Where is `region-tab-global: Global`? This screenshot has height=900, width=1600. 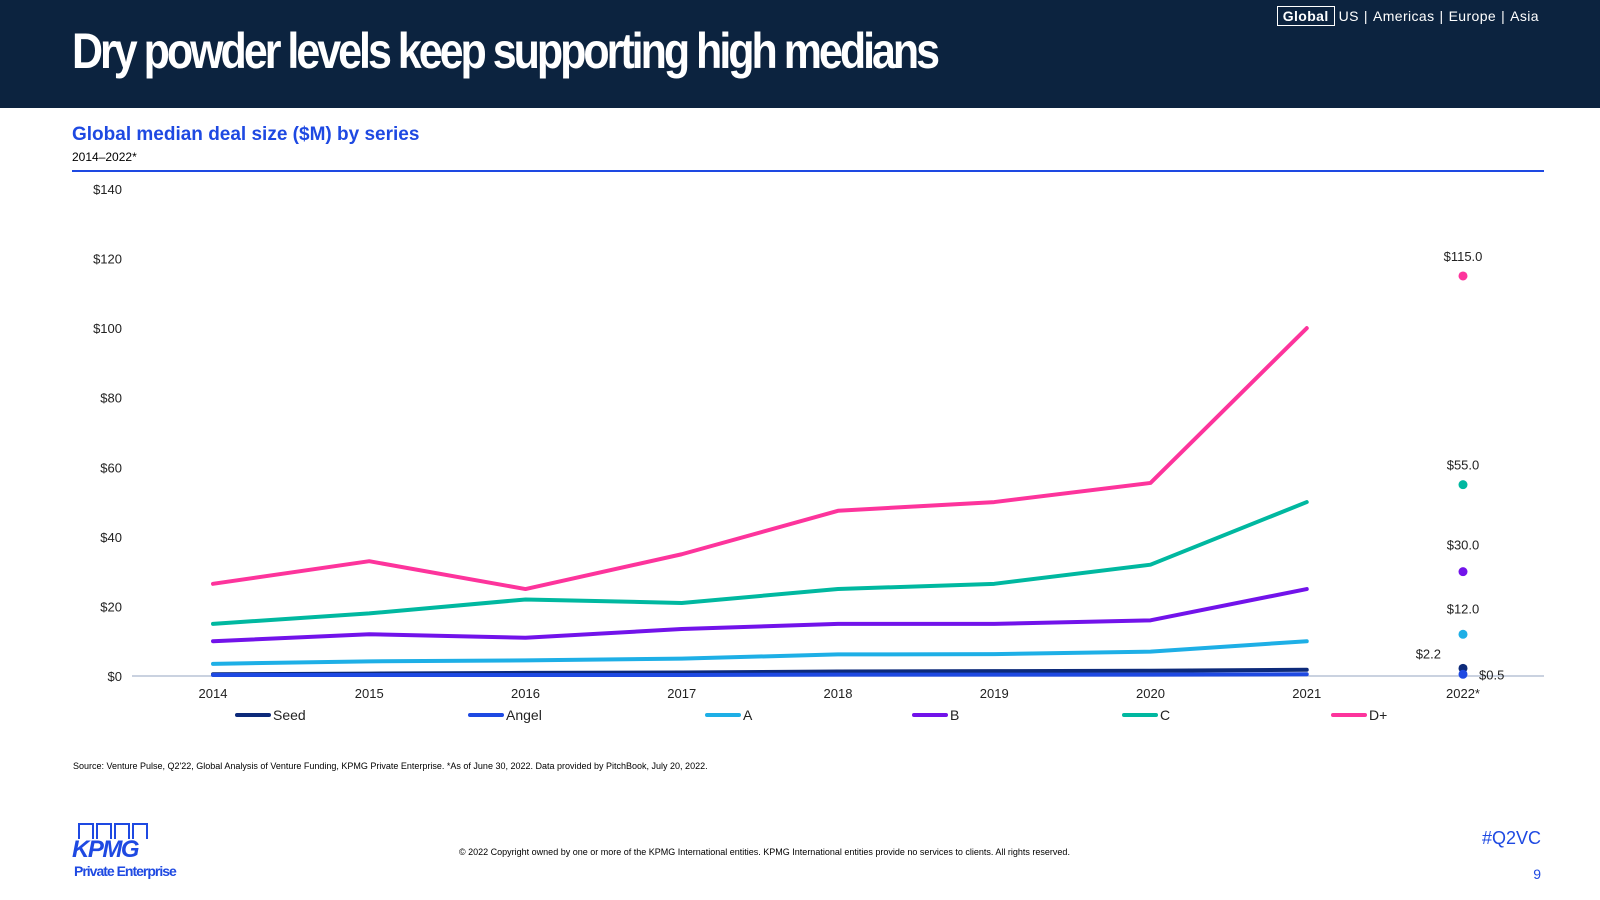 region-tab-global: Global is located at coordinates (1305, 16).